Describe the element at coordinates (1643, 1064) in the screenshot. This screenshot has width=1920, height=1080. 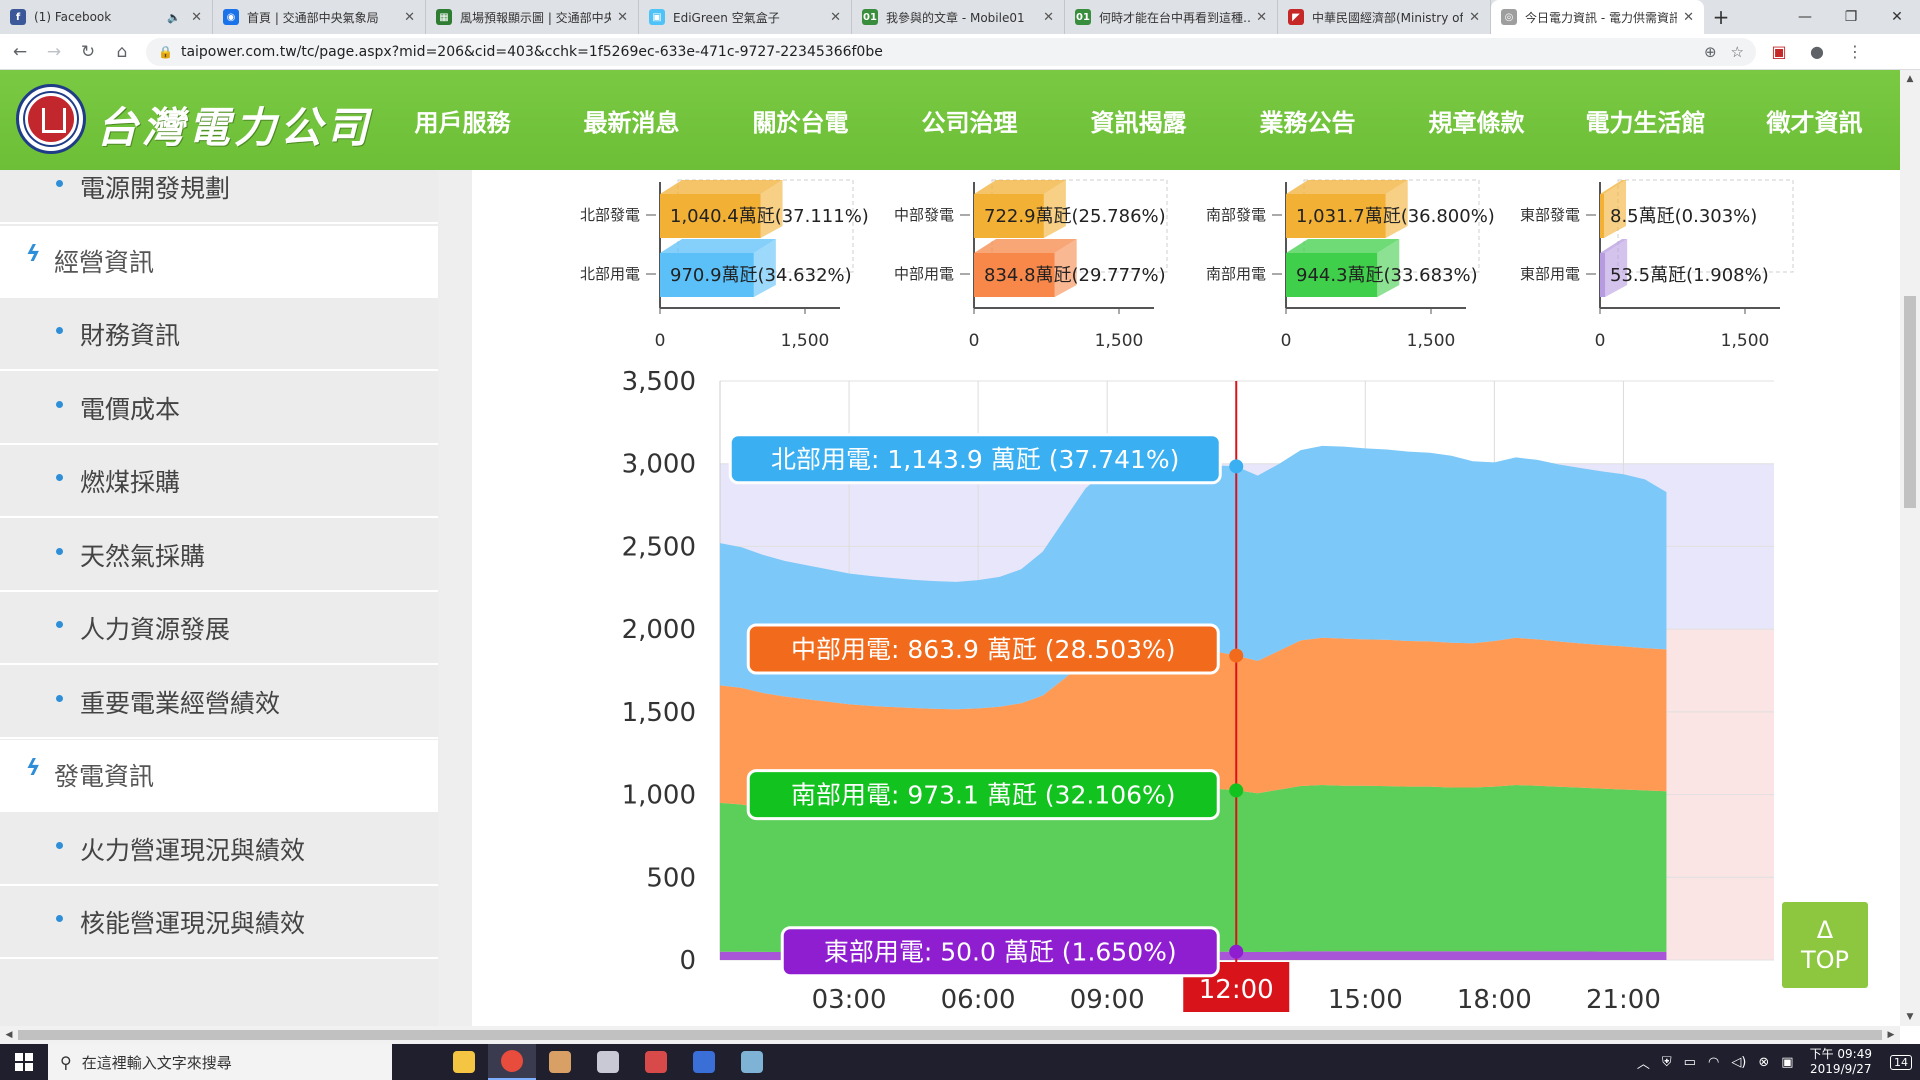
I see `tray-chevron-up-icon: ︿` at that location.